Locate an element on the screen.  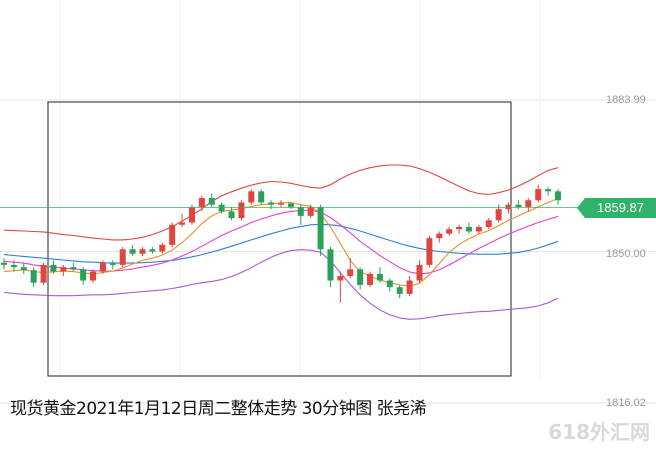
bollinger-upper-line is located at coordinates (281, 202).